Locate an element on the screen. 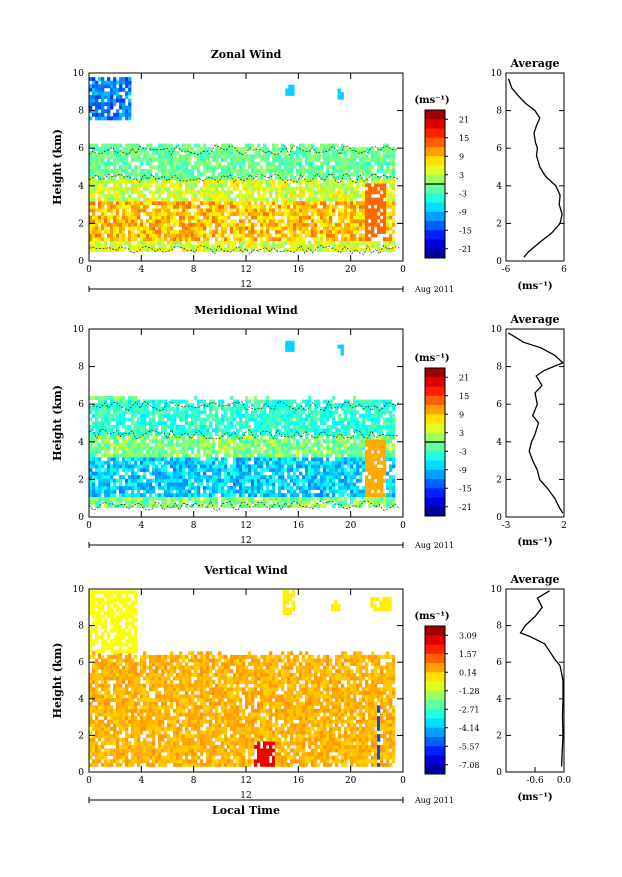 The height and width of the screenshot is (877, 622). y-axis-label: Height (km) is located at coordinates (57, 167).